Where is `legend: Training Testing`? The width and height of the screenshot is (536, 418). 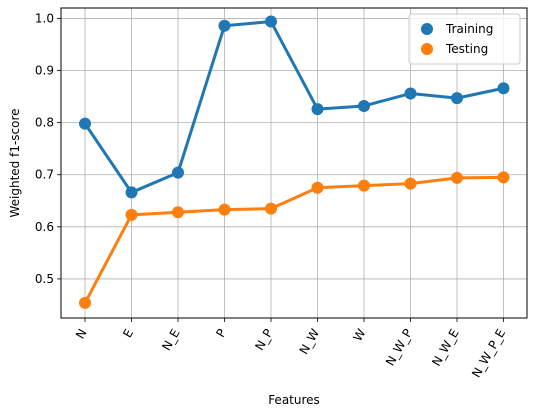
legend: Training Testing is located at coordinates (464, 39).